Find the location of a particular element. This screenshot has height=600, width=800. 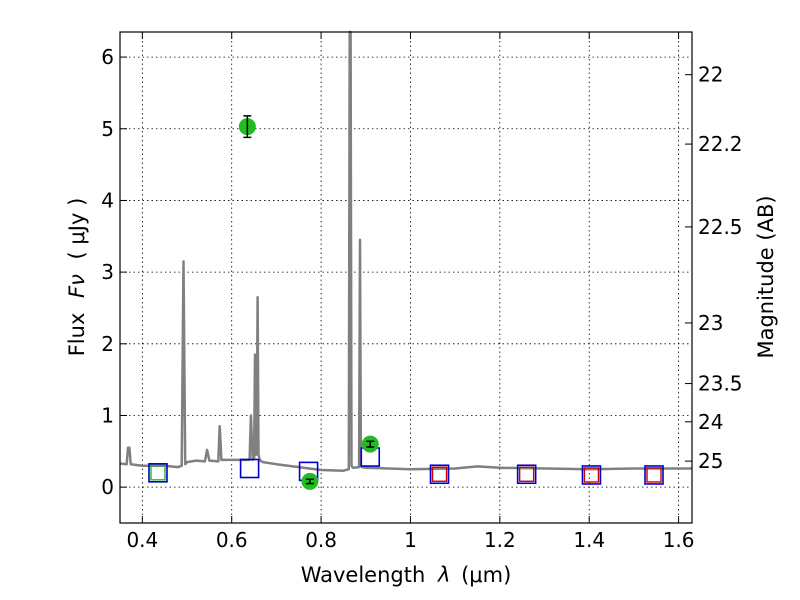

y2-tick-label: 22 is located at coordinates (710, 75).